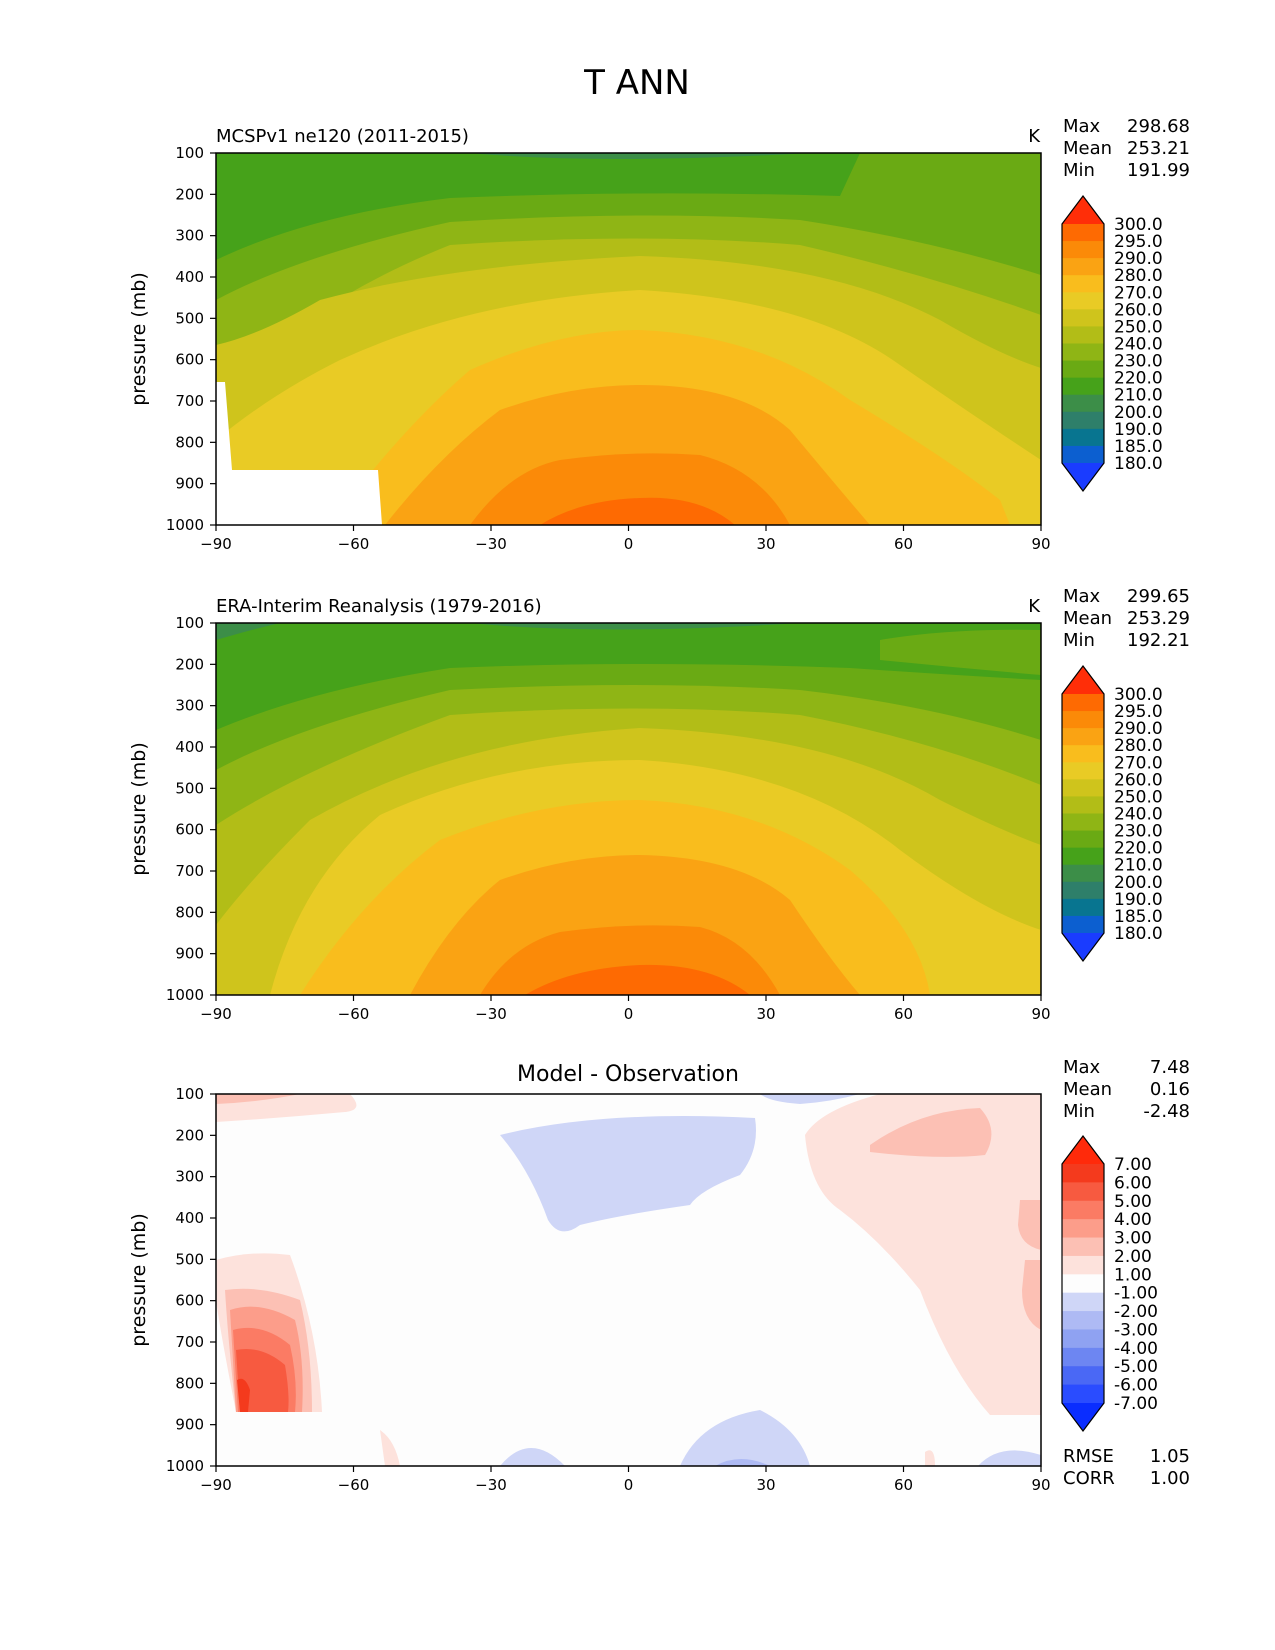 The image size is (1275, 1650). I want to click on colorbar-label: -1.00, so click(1136, 1294).